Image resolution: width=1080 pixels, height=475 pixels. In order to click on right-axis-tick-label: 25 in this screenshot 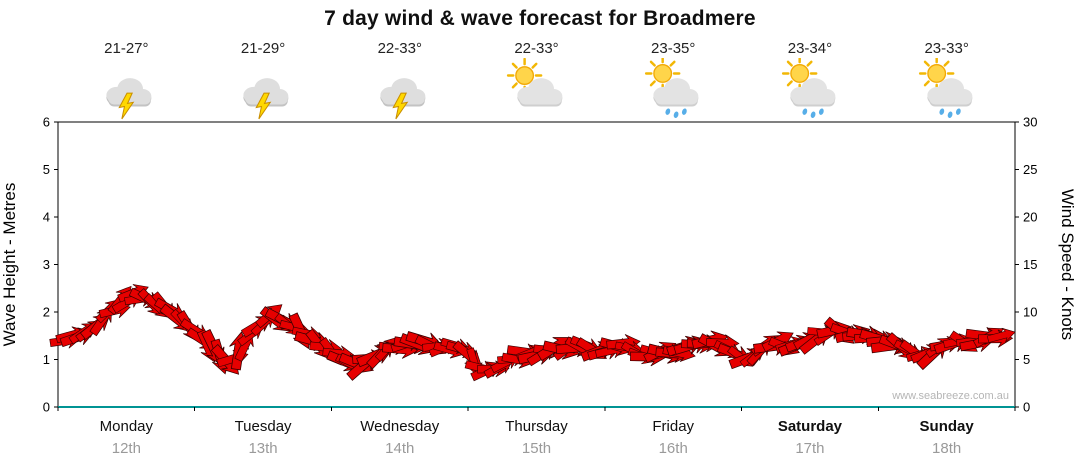, I will do `click(1030, 169)`.